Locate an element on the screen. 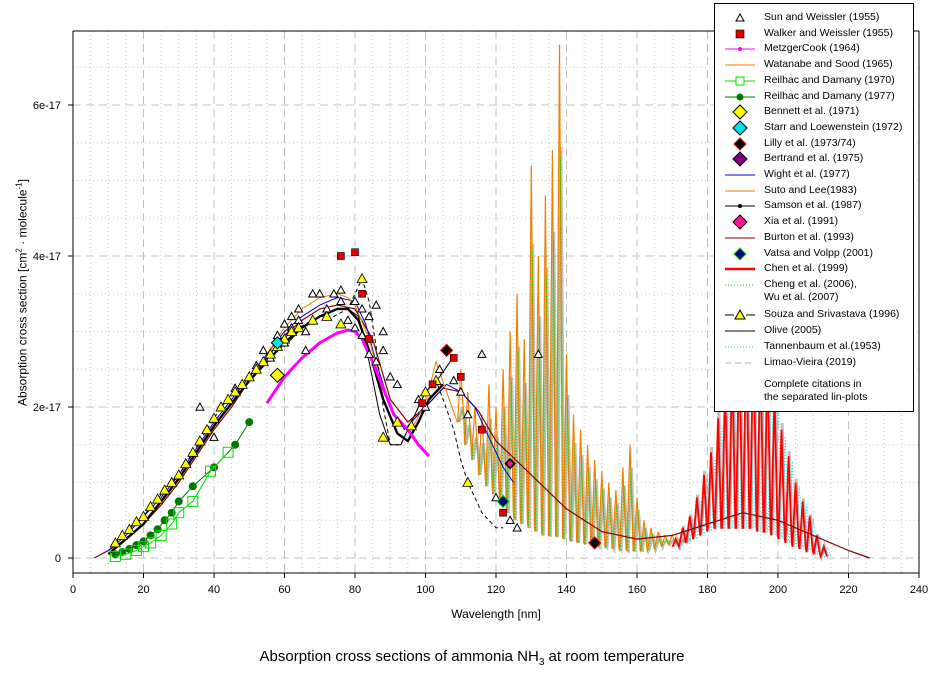 The image size is (944, 675). legend-item: Cheng et al. (2006), Wu et al. (2007) is located at coordinates (814, 290).